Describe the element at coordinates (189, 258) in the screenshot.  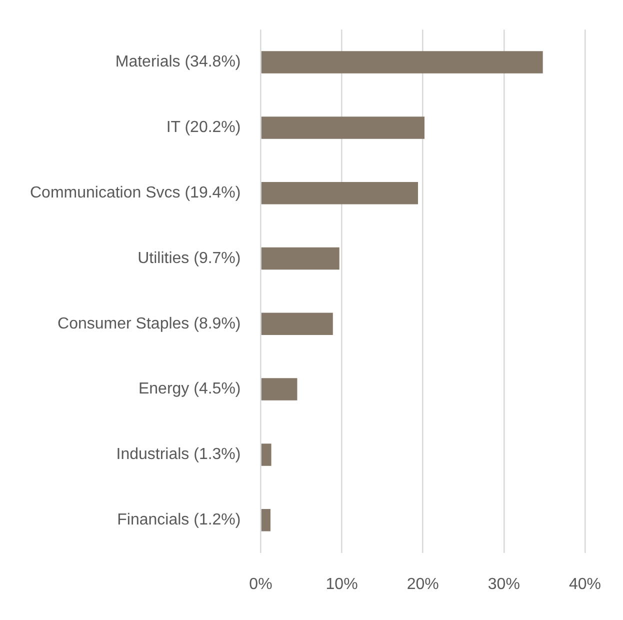
I see `y-tick-label: Utilities (9.7%)` at that location.